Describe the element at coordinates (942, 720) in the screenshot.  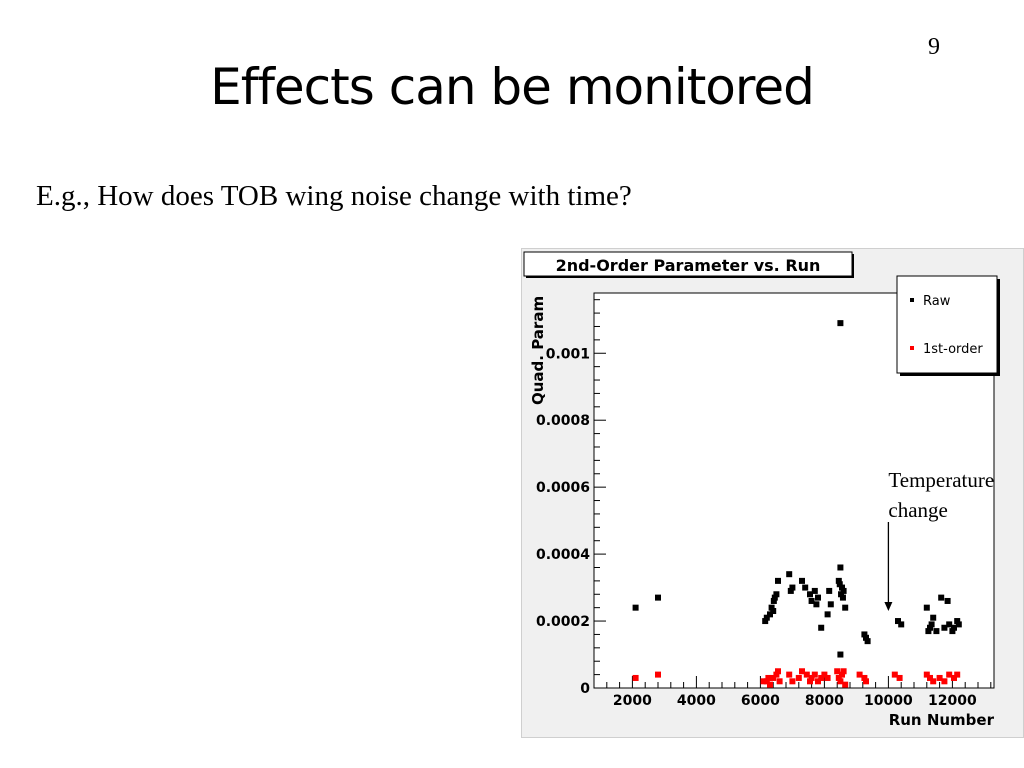
I see `x-axis-label: Run Number` at that location.